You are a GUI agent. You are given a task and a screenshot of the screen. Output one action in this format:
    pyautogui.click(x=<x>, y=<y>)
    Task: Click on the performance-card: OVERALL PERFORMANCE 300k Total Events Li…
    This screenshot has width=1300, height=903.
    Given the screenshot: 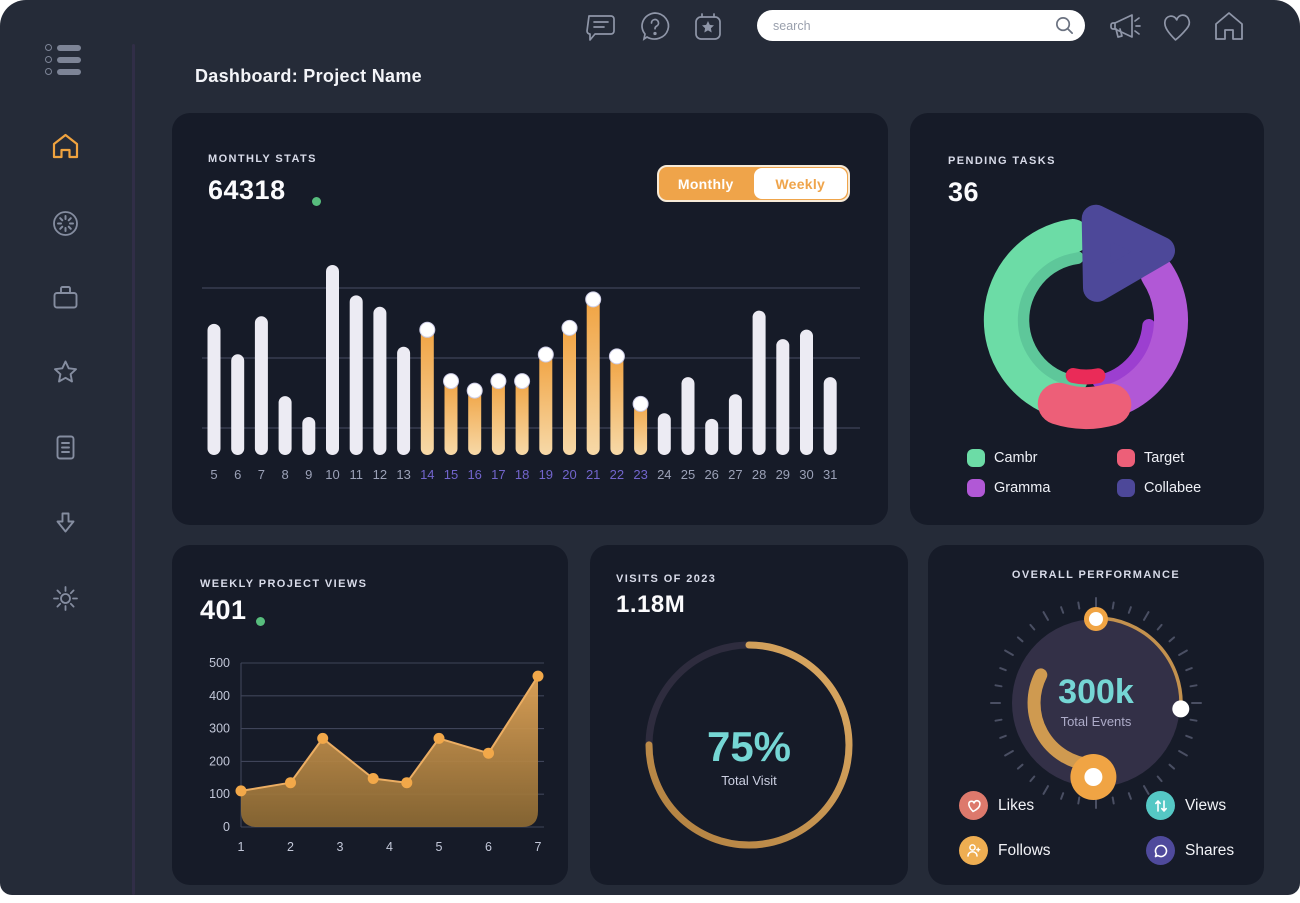 What is the action you would take?
    pyautogui.click(x=1096, y=715)
    